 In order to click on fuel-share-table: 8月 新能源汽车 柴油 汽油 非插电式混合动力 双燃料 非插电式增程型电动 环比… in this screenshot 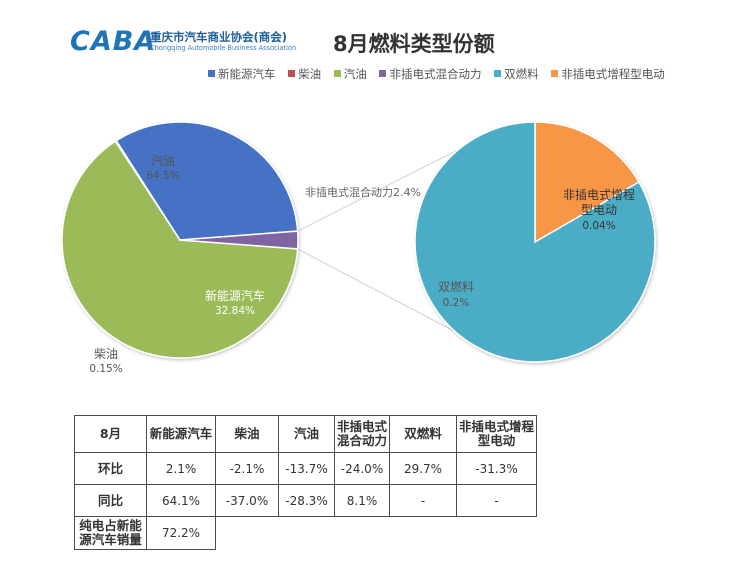, I will do `click(305, 482)`.